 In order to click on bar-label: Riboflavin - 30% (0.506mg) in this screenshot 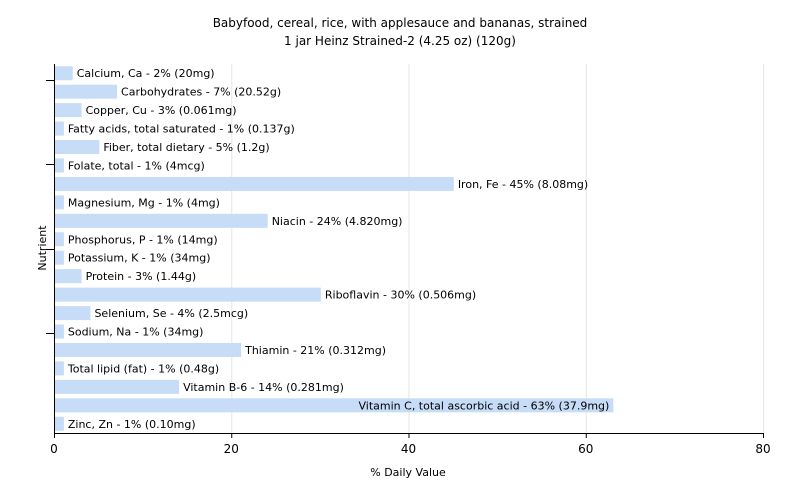, I will do `click(400, 295)`.